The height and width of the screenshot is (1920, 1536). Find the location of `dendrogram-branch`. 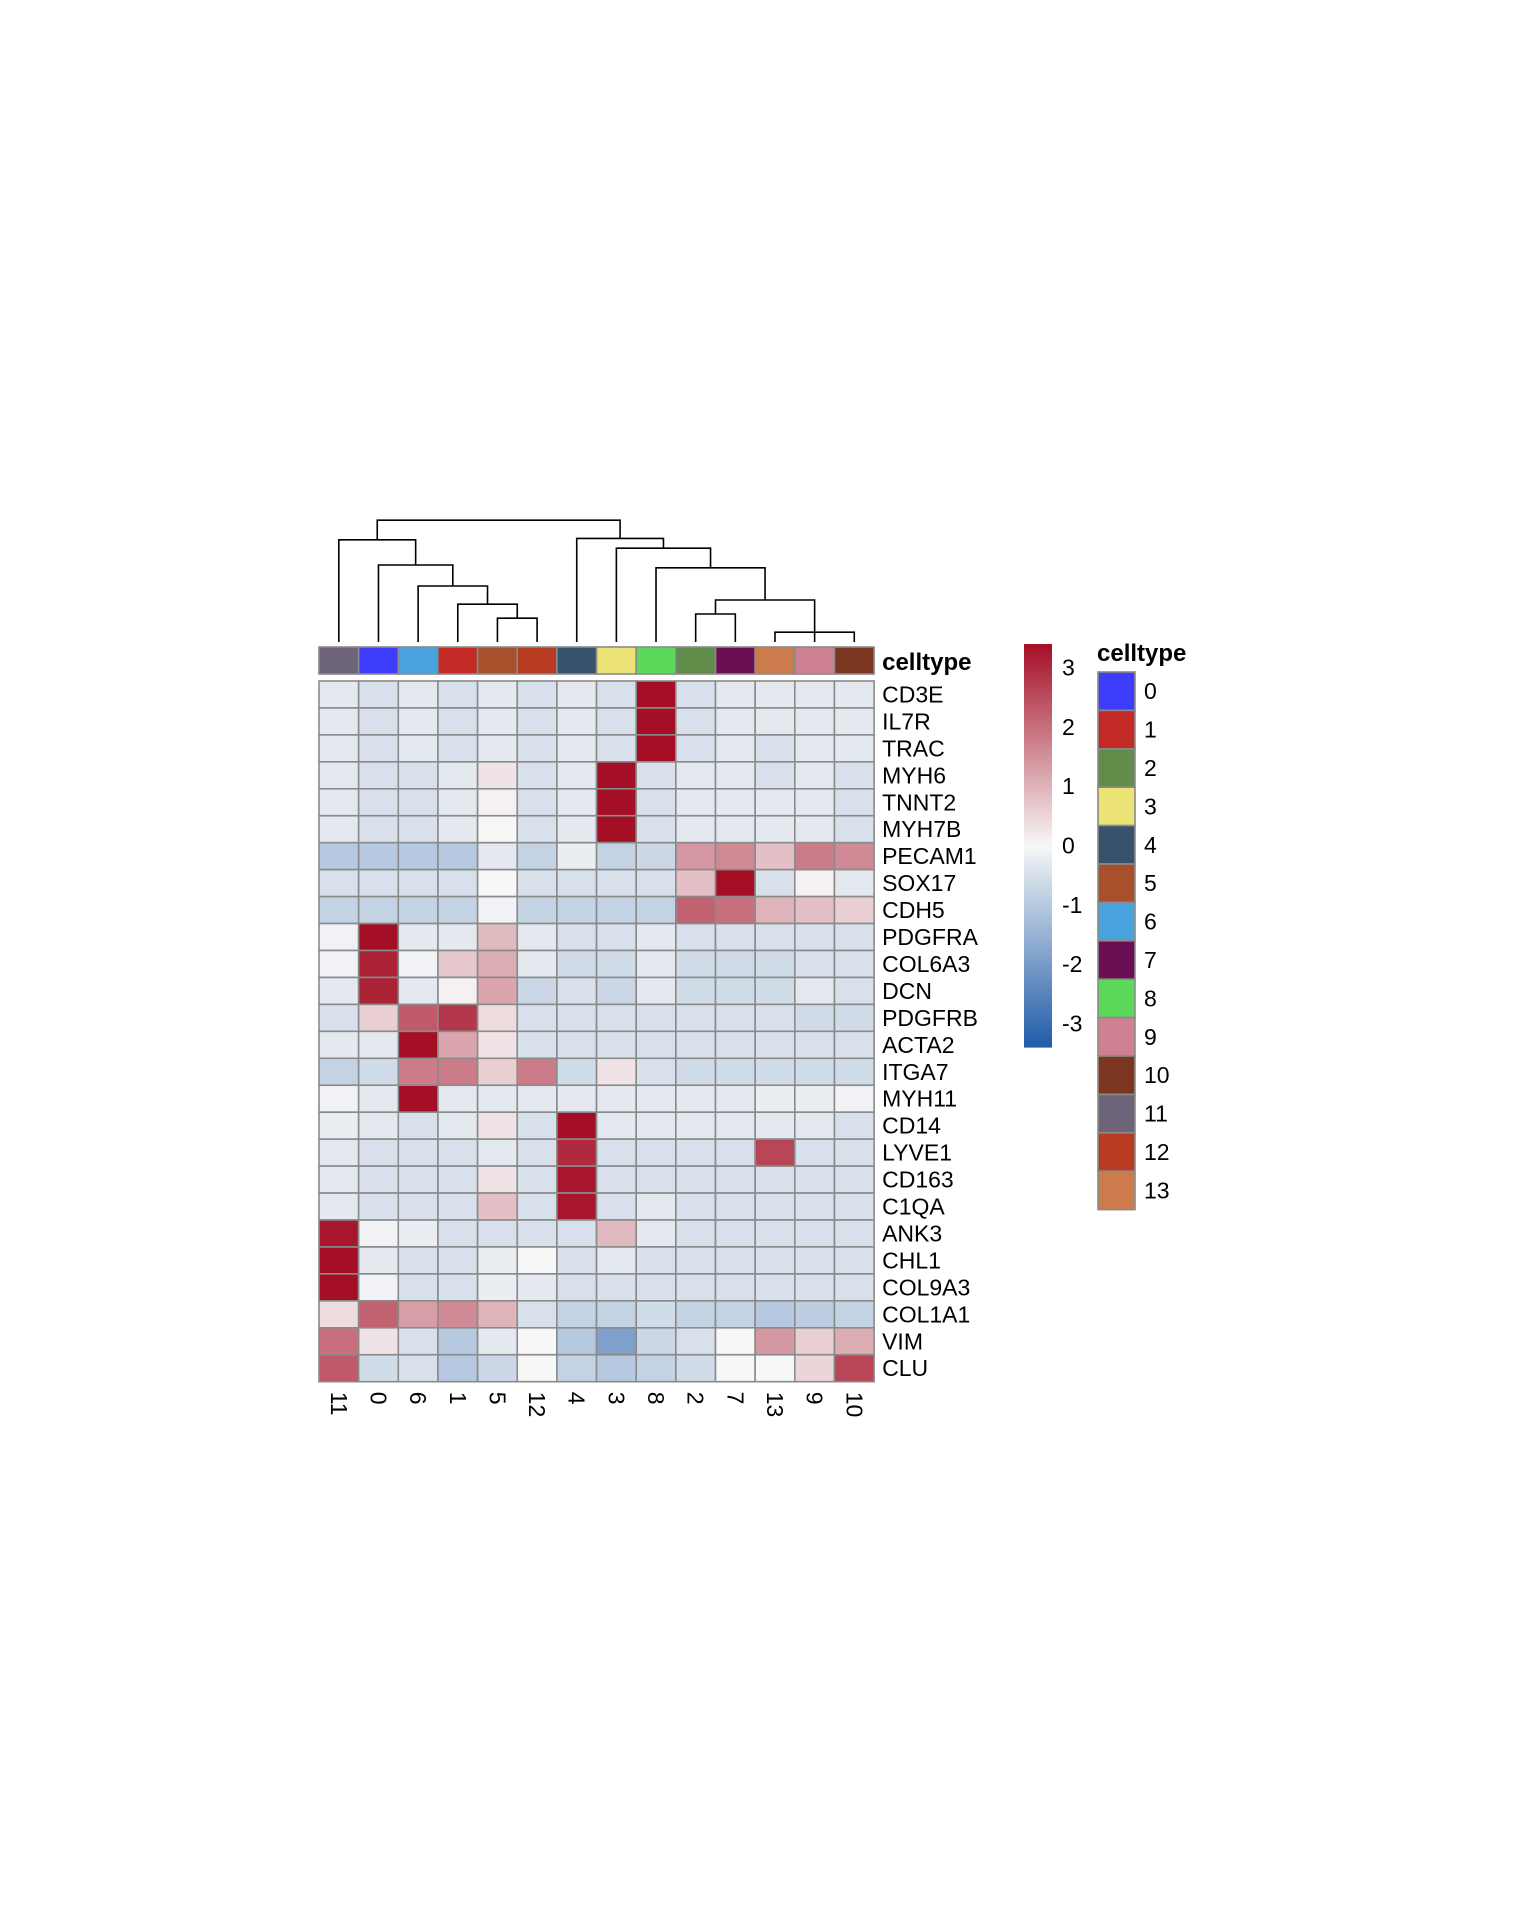

dendrogram-branch is located at coordinates (415, 603).